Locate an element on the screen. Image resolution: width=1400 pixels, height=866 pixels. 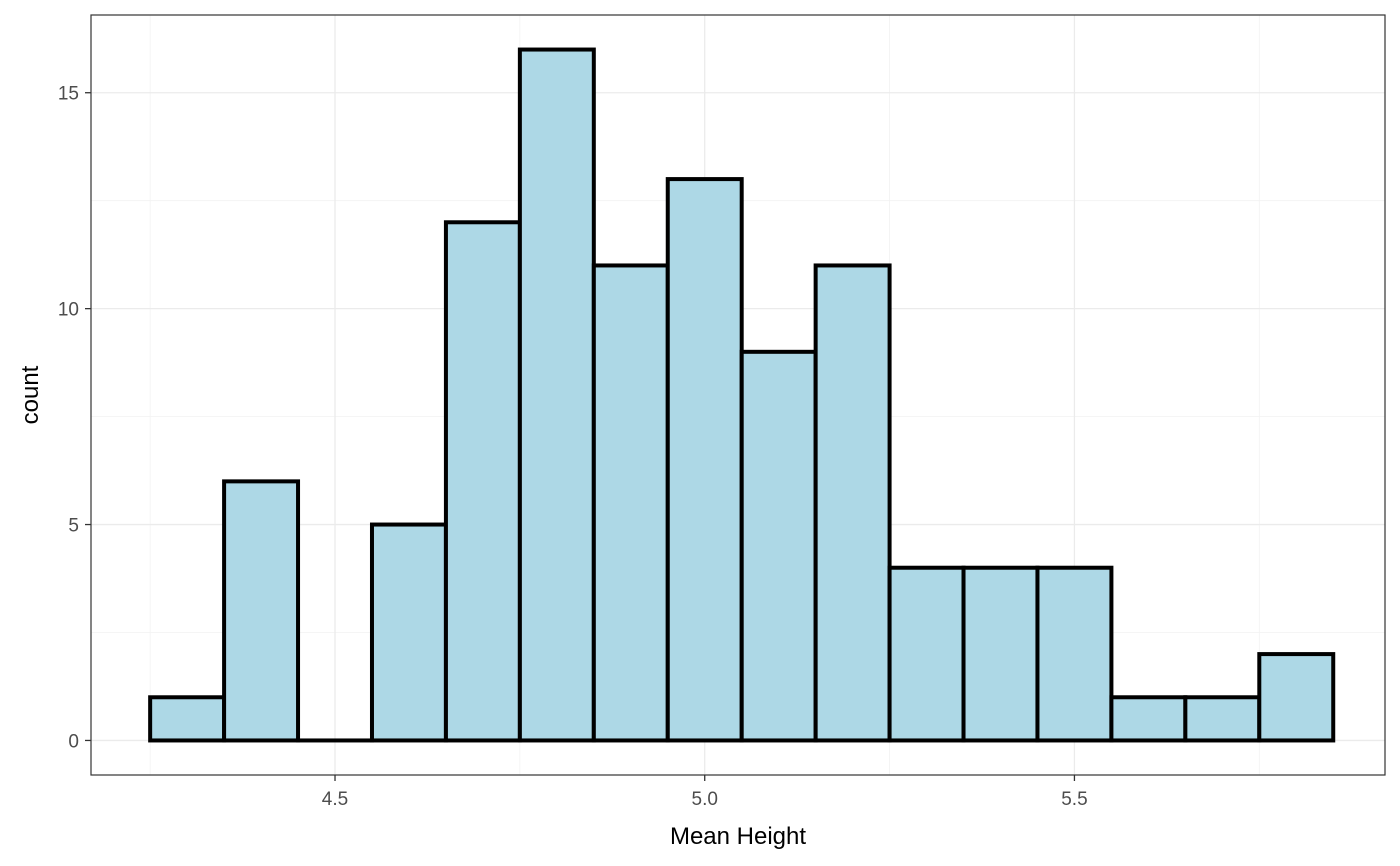
y-axis: 0 5 10 15 is located at coordinates (74, 418).